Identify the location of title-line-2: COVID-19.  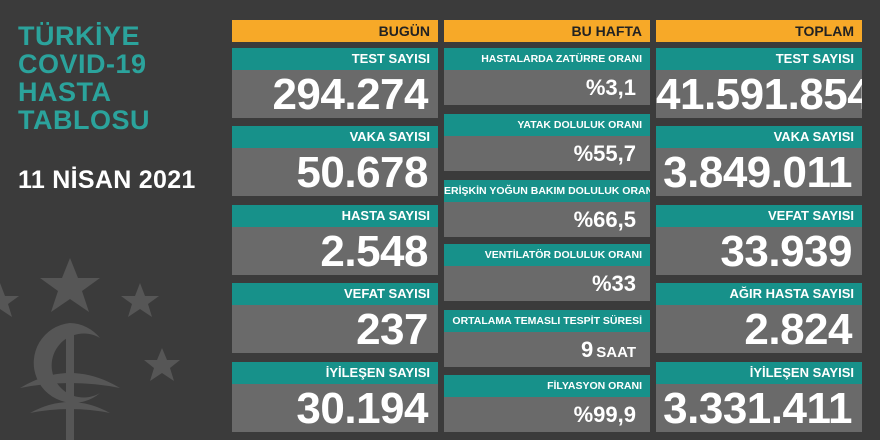
(82, 64).